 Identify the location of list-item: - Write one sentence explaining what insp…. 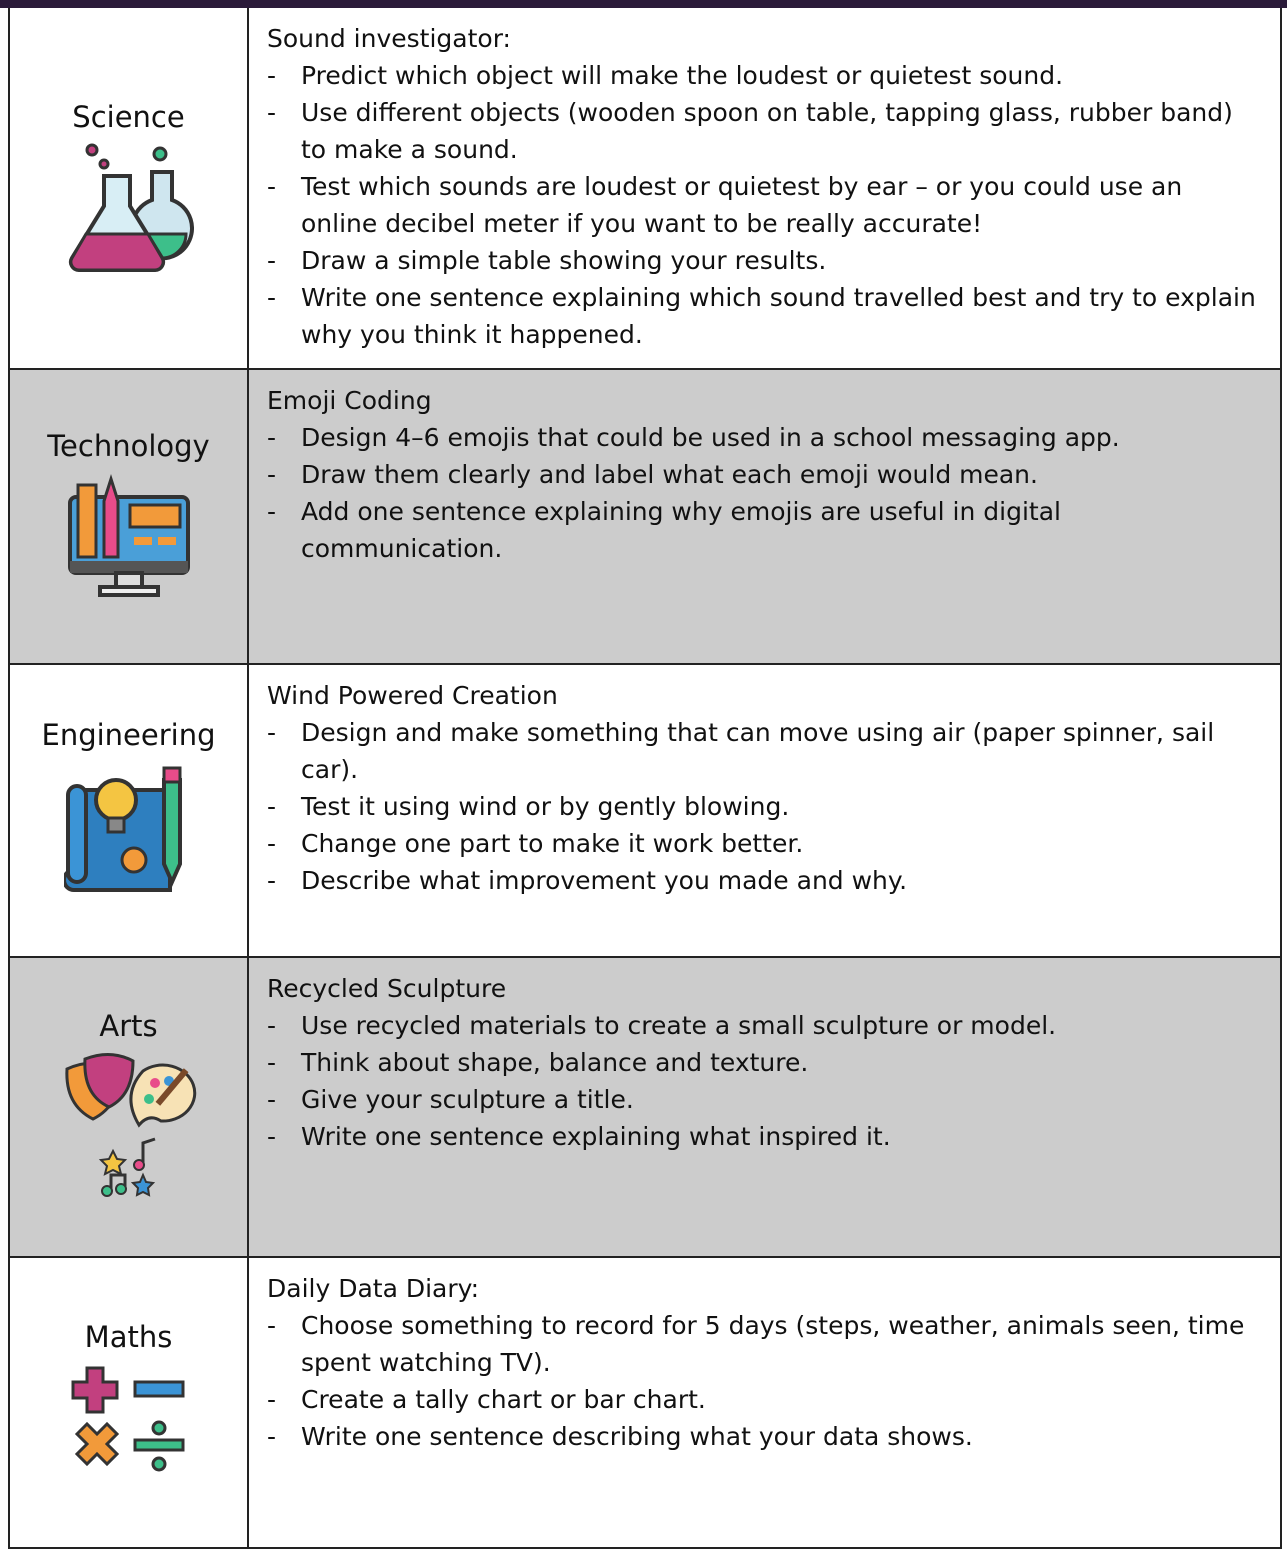
(763, 1136).